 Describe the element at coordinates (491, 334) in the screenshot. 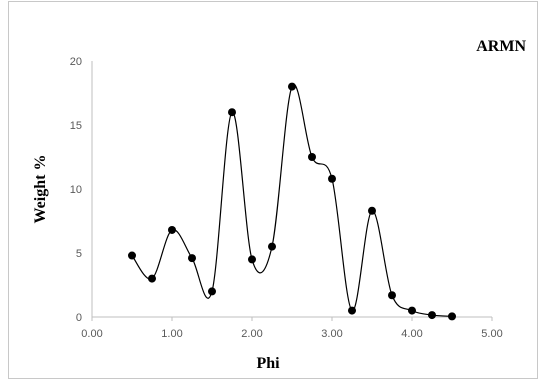

I see `x-tick-label: 5.00` at that location.